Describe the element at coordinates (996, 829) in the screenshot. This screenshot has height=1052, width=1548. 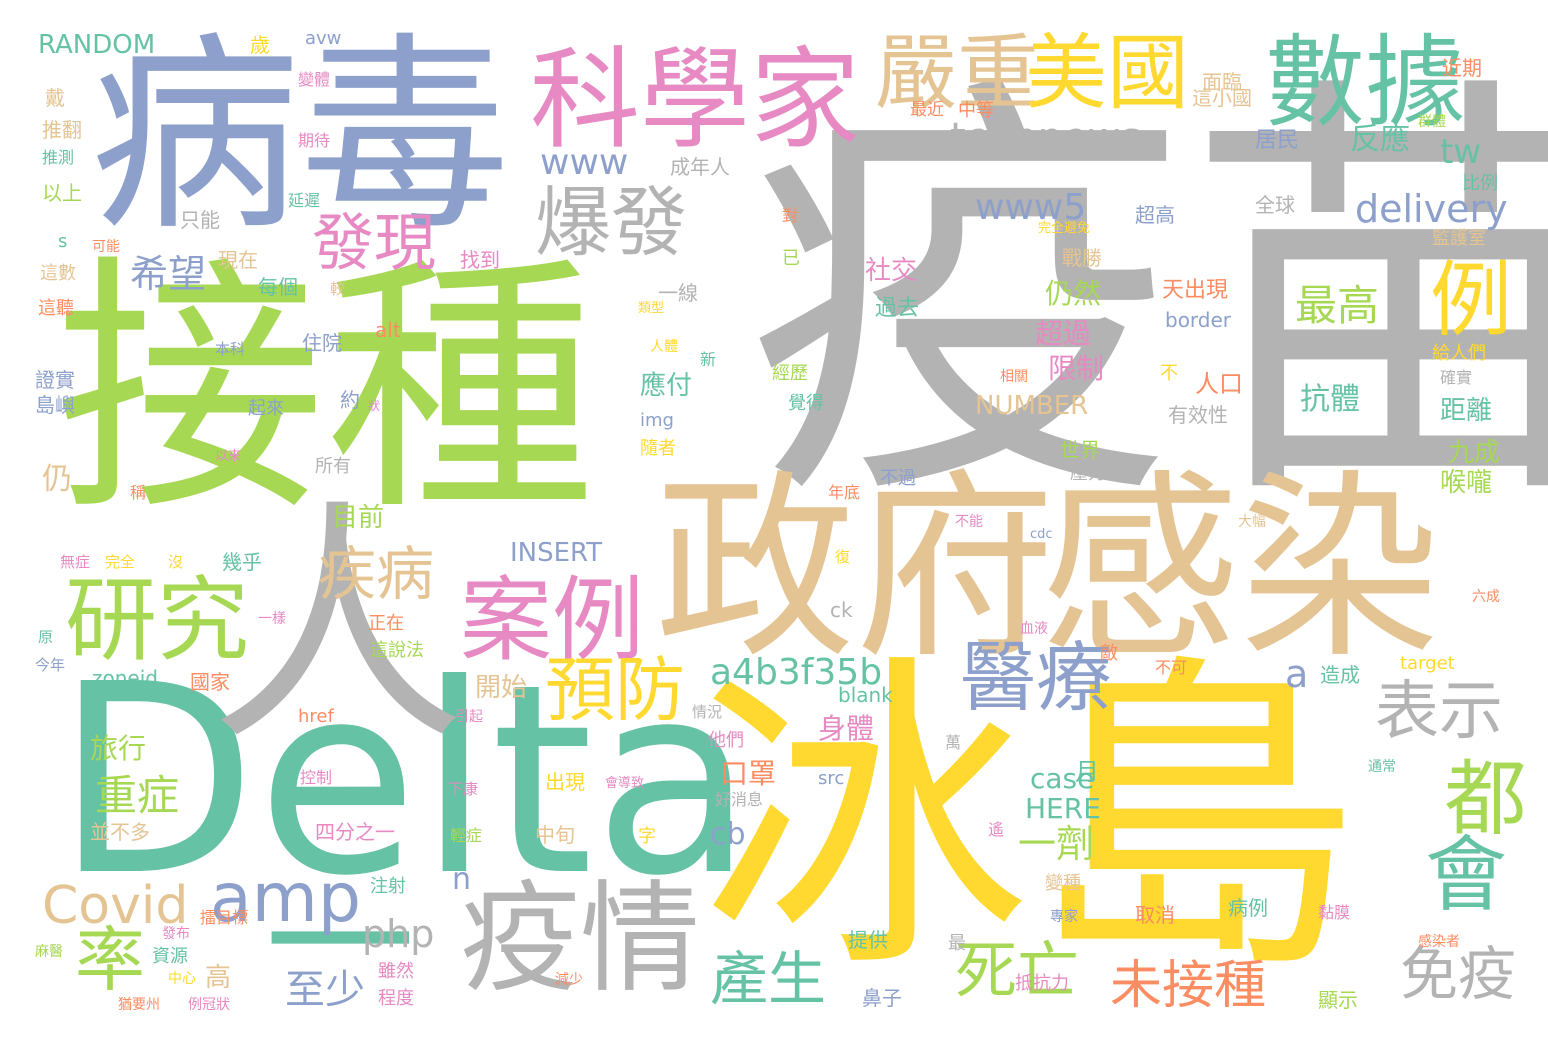
I see `word: 遙` at that location.